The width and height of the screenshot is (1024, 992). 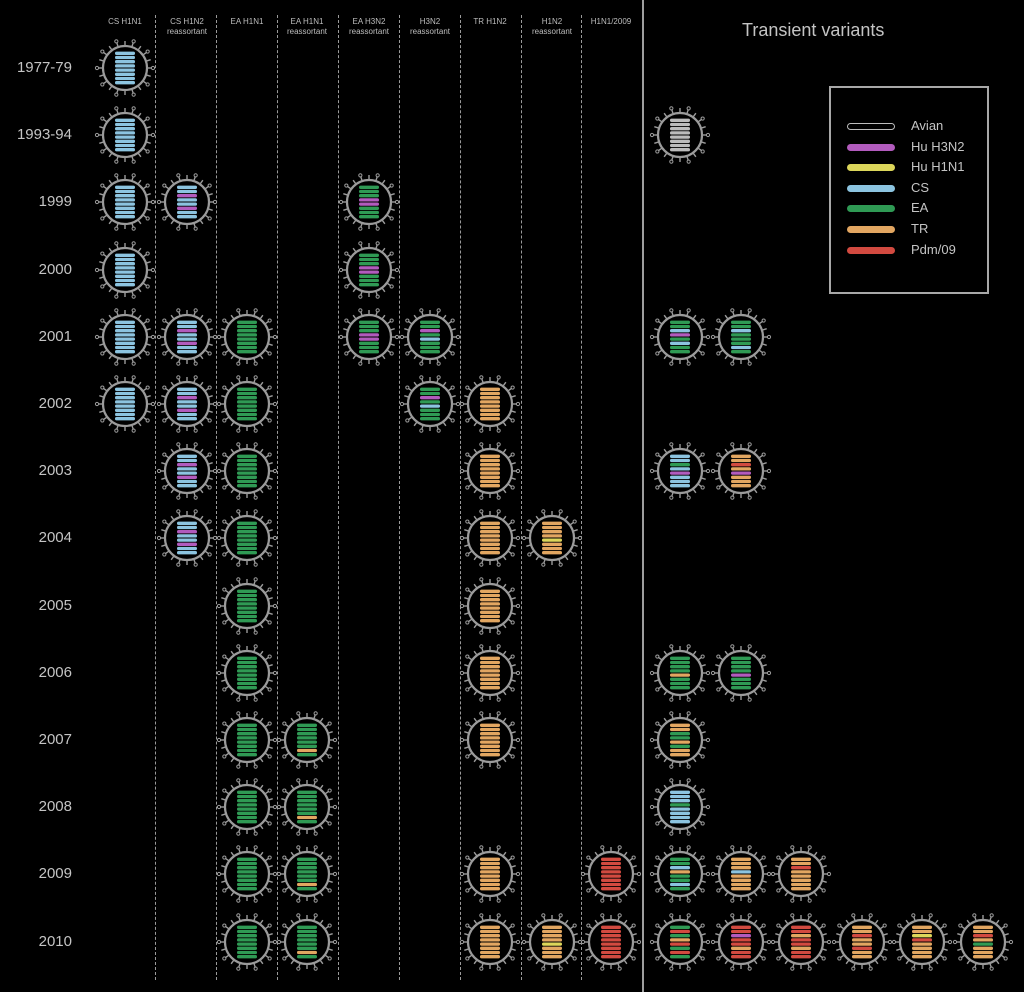 What do you see at coordinates (55, 739) in the screenshot?
I see `year-label: 2007` at bounding box center [55, 739].